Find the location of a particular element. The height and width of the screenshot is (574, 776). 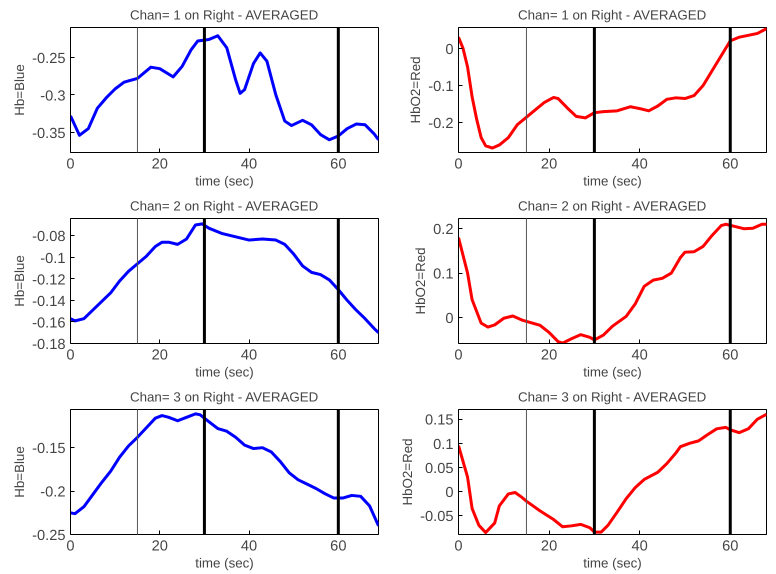

y-tick-label: -0.18 is located at coordinates (49, 345).